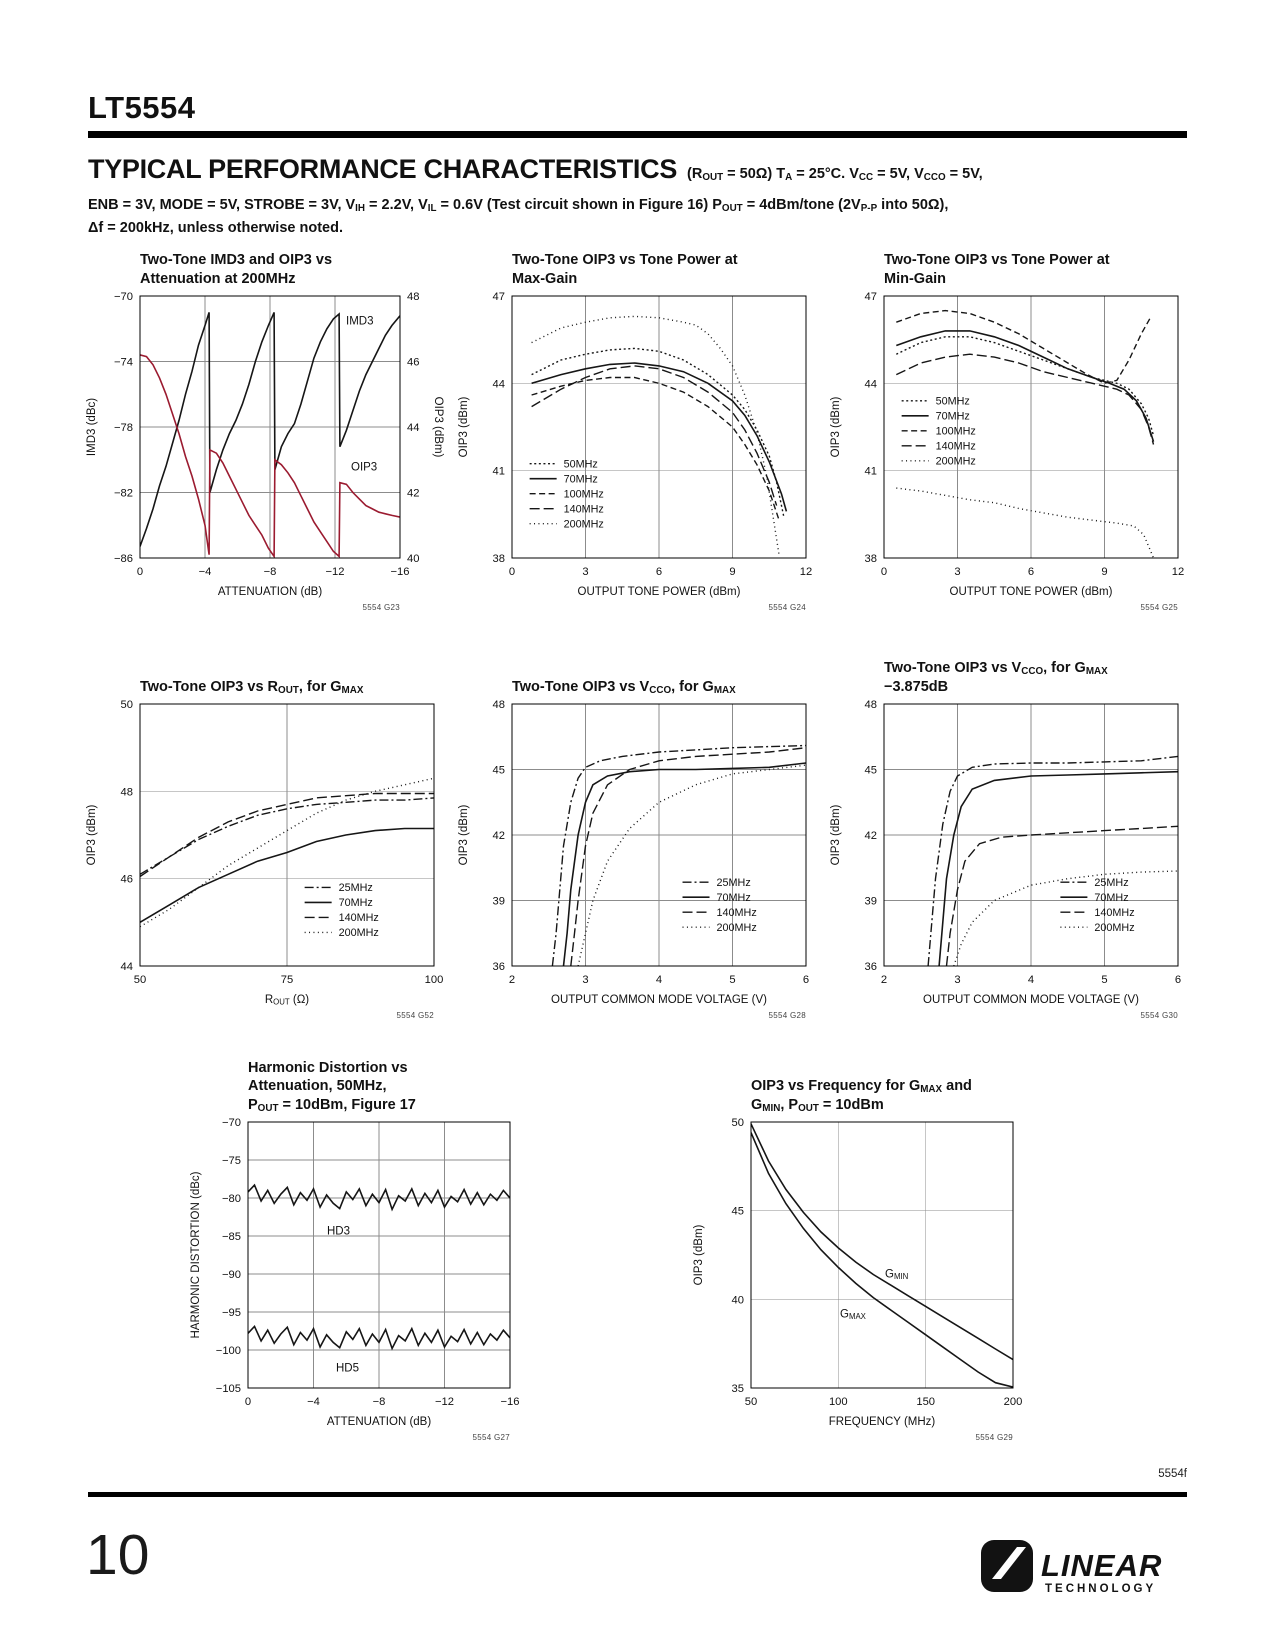 Image resolution: width=1275 pixels, height=1650 pixels. What do you see at coordinates (264, 674) in the screenshot?
I see `chart-title-g52: Two-Tone OIP3 vs ROUT, for GMAX` at bounding box center [264, 674].